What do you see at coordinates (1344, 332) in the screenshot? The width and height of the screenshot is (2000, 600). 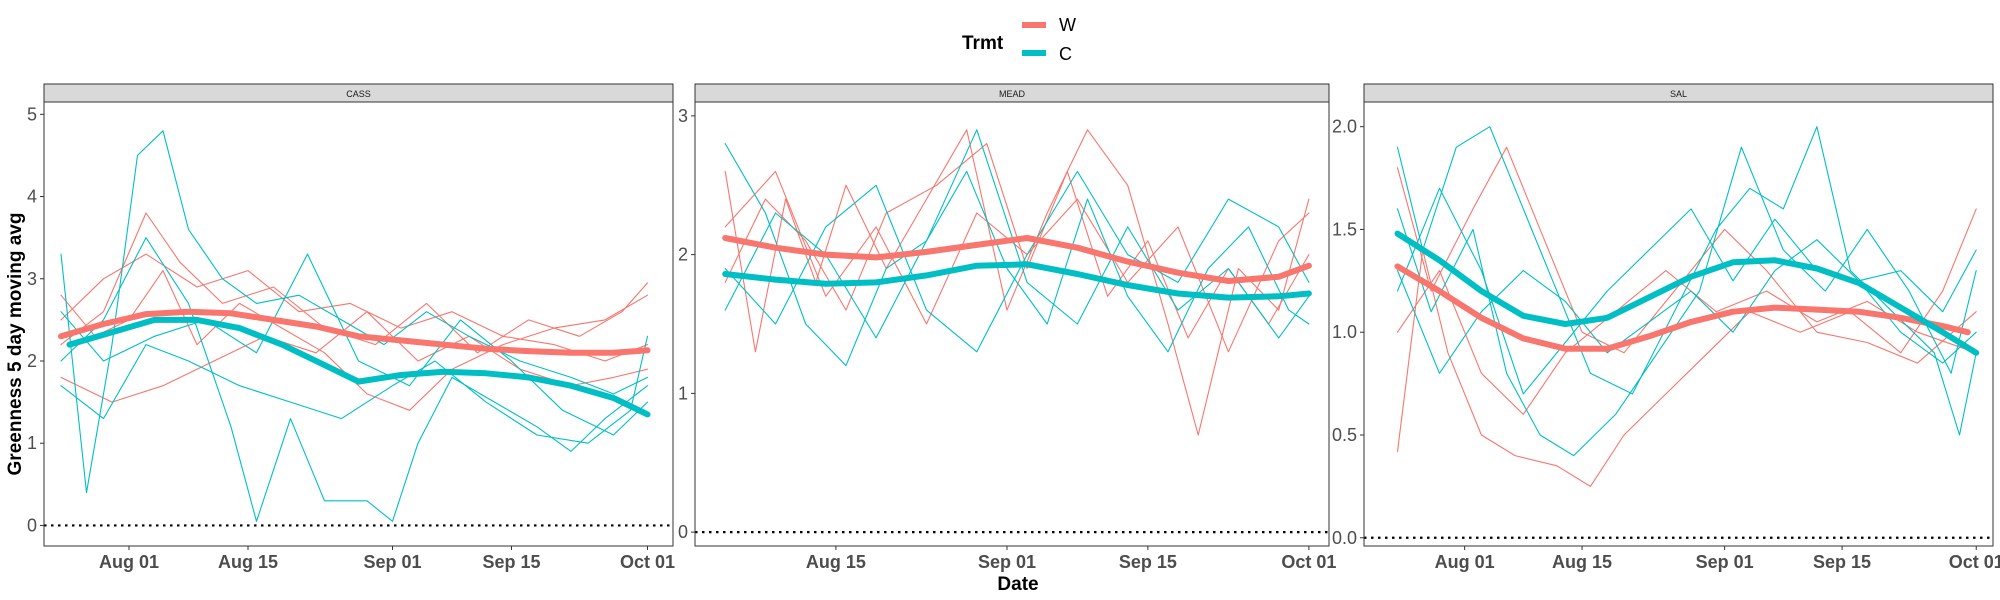 I see `y-tick-label: 1.0` at bounding box center [1344, 332].